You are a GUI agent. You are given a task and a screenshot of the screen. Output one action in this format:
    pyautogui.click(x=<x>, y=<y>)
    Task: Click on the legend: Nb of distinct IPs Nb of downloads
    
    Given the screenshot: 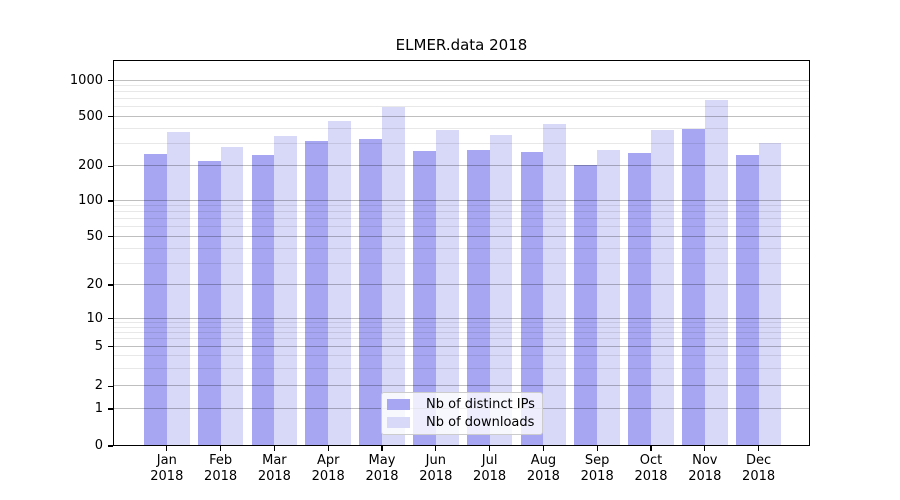 What is the action you would take?
    pyautogui.click(x=462, y=413)
    